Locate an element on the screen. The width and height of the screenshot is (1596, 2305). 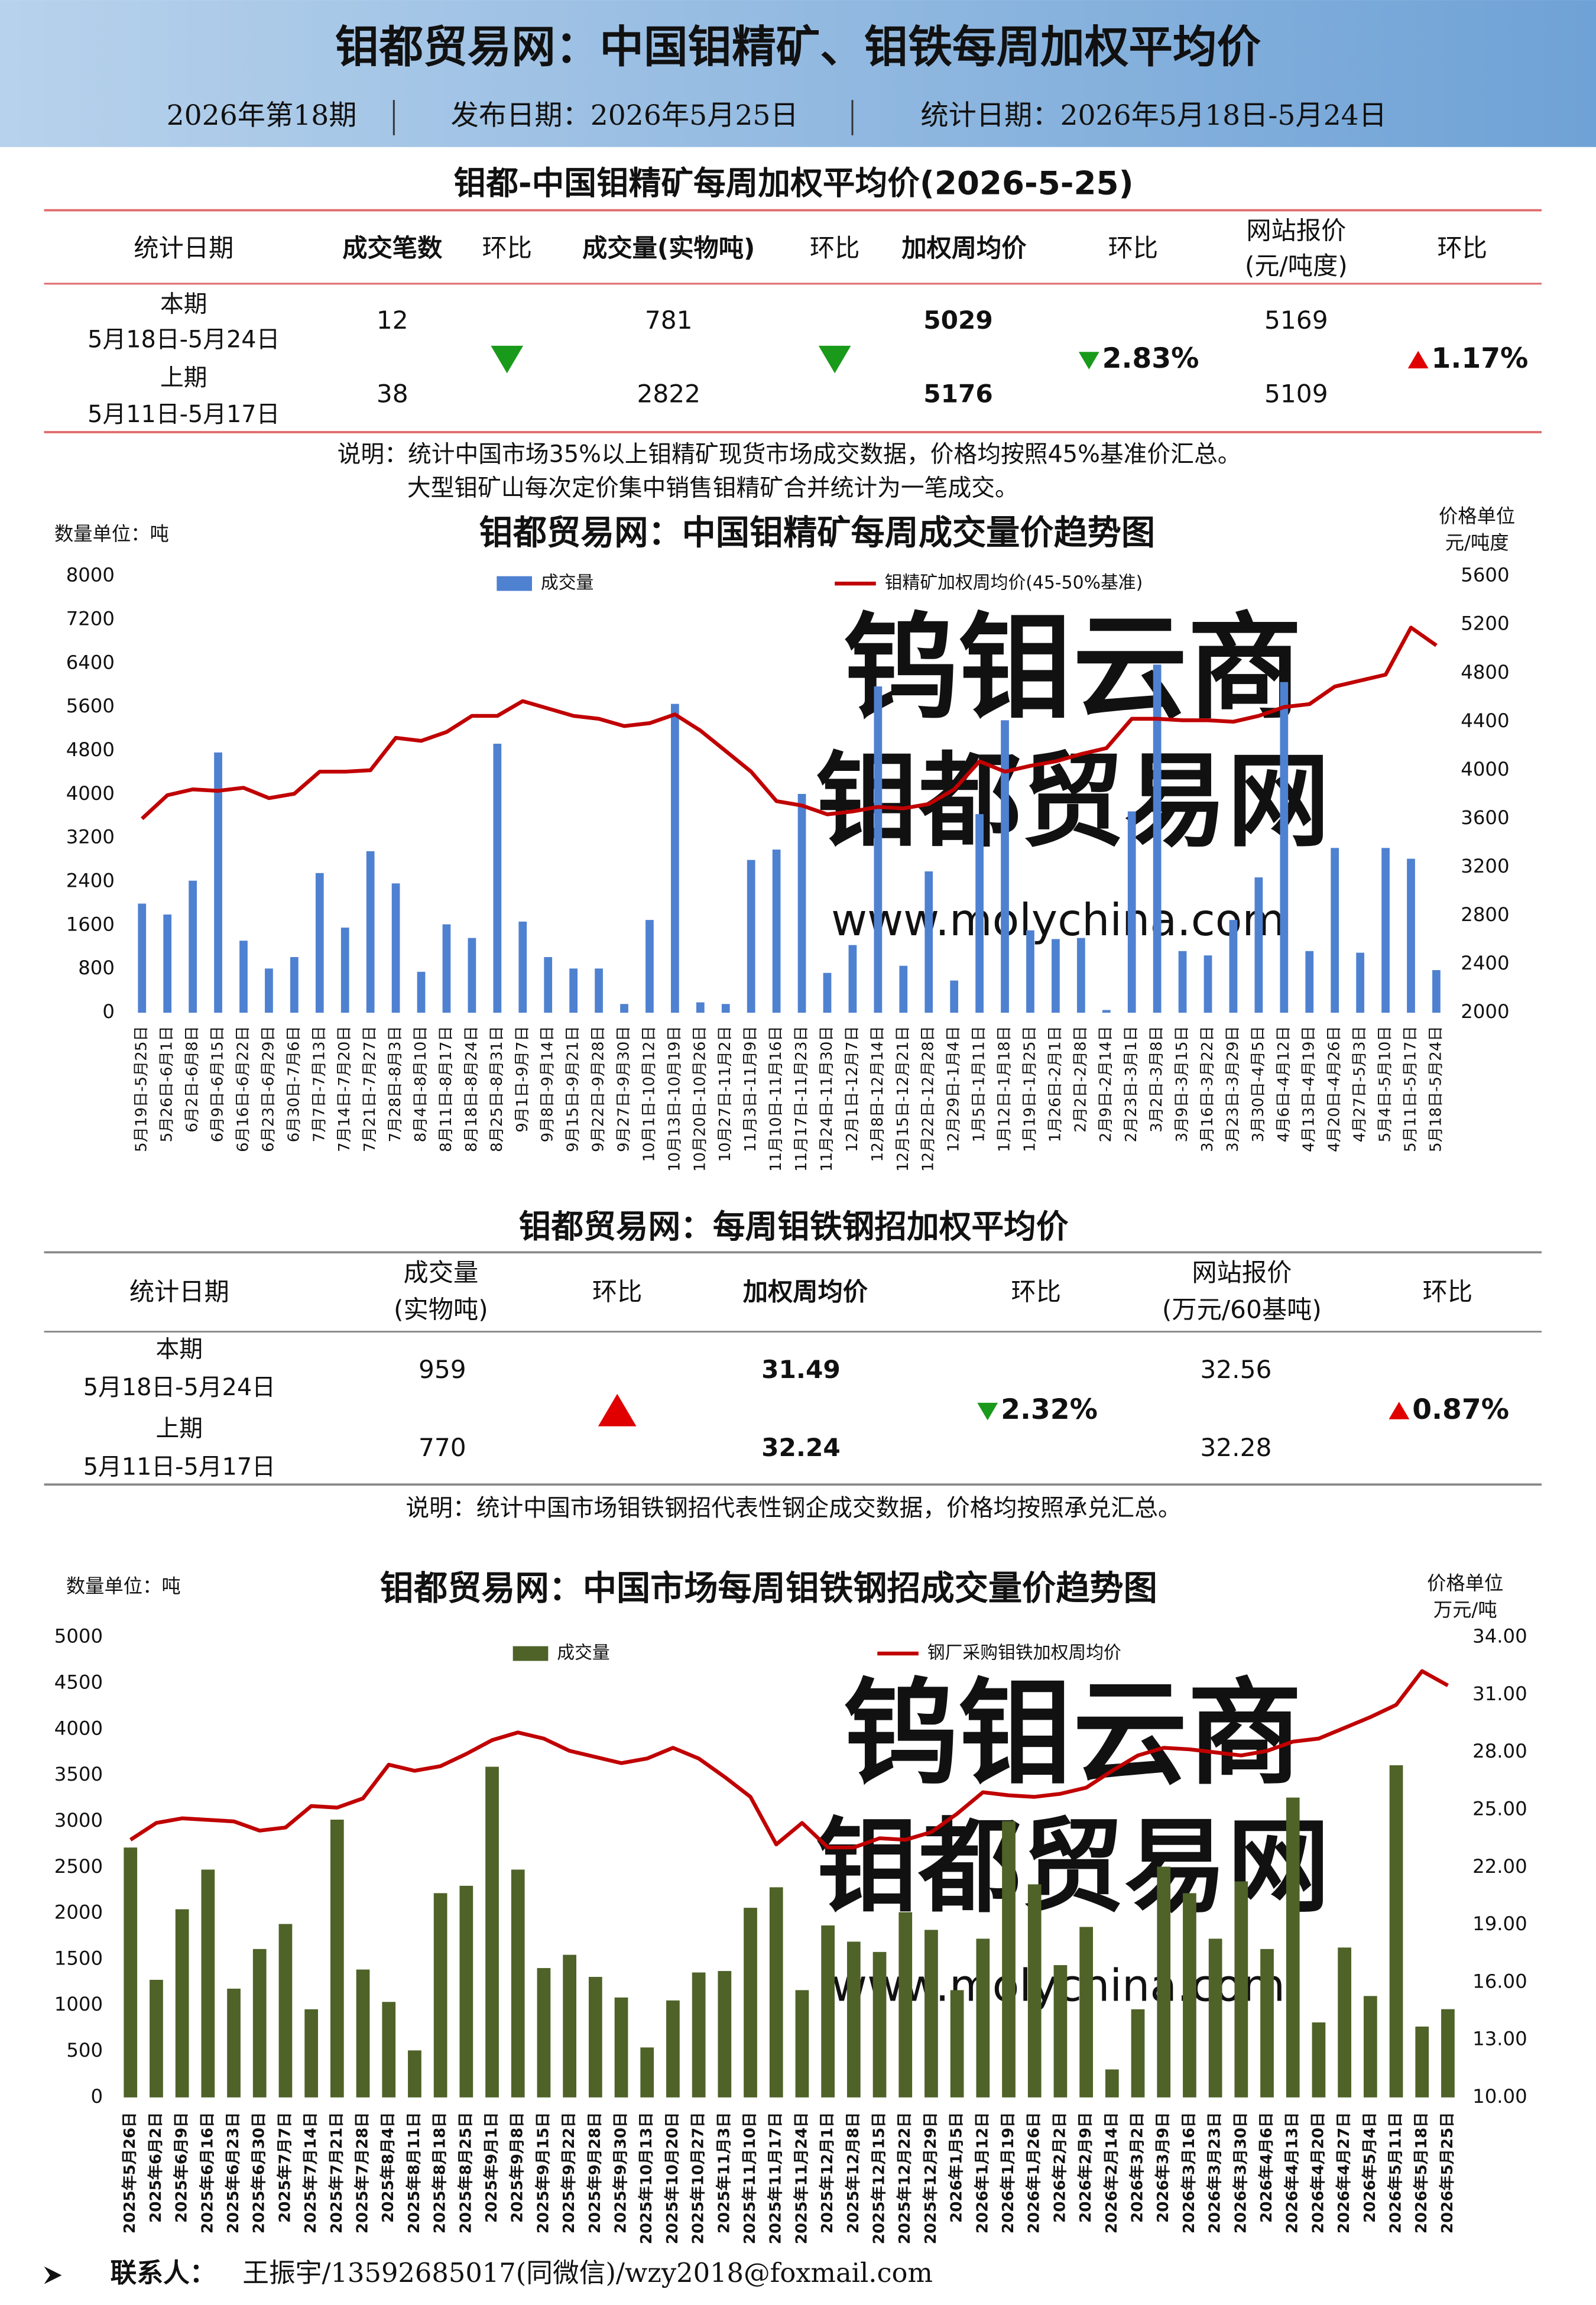
x-tick-label: 3月9日-3月15日 is located at coordinates (1182, 1084).